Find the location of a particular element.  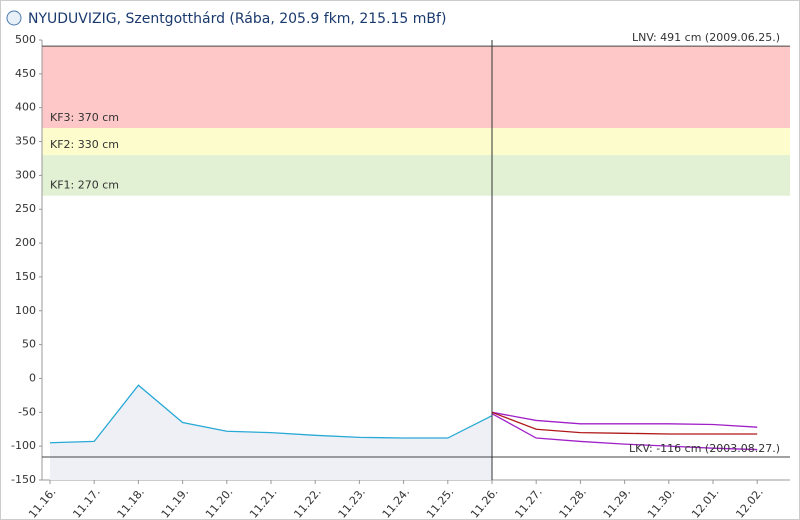

band-label: KF1: 270 cm is located at coordinates (84, 185).